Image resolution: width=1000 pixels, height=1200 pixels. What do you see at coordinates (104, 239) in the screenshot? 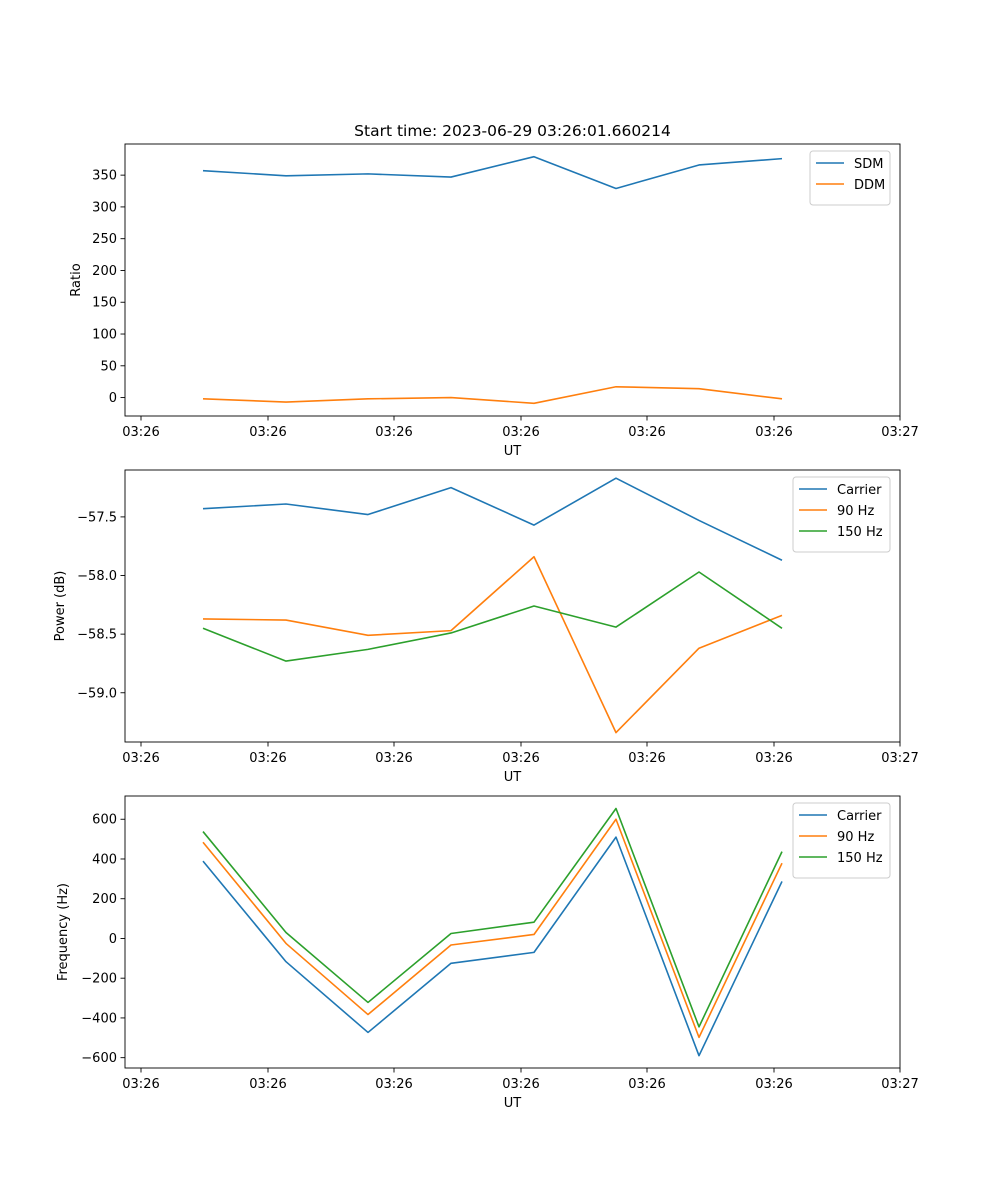
I see `y-tick-label: 250` at bounding box center [104, 239].